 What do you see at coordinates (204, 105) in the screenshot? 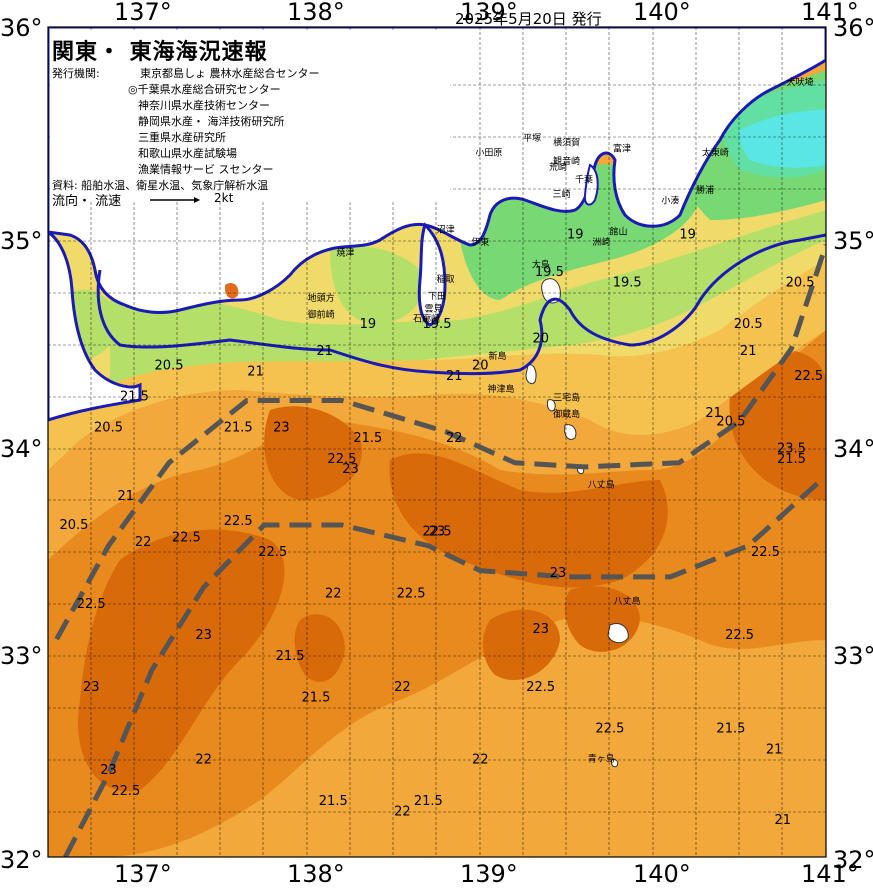
I see `agency-item: 神奈川県水産技術センター` at bounding box center [204, 105].